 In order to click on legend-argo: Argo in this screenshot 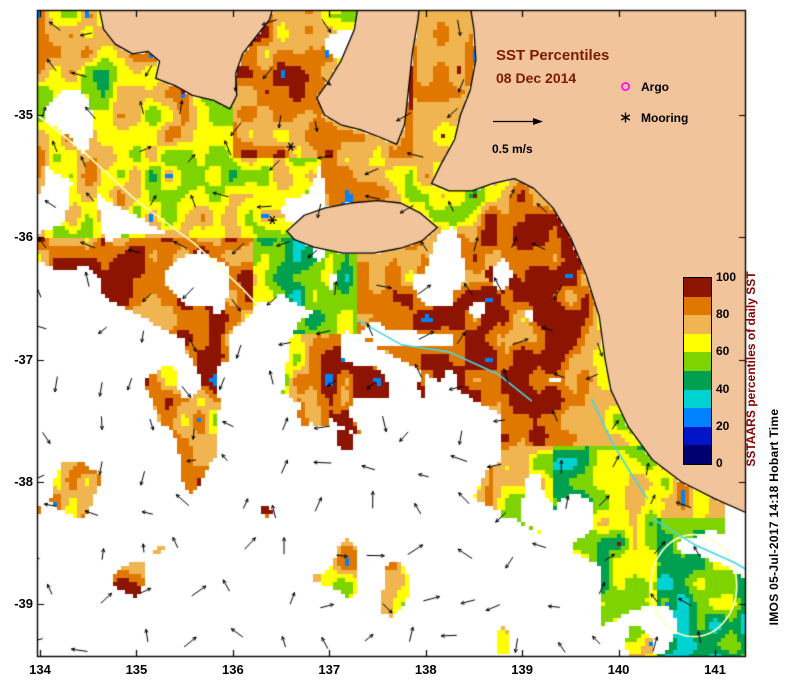, I will do `click(643, 86)`.